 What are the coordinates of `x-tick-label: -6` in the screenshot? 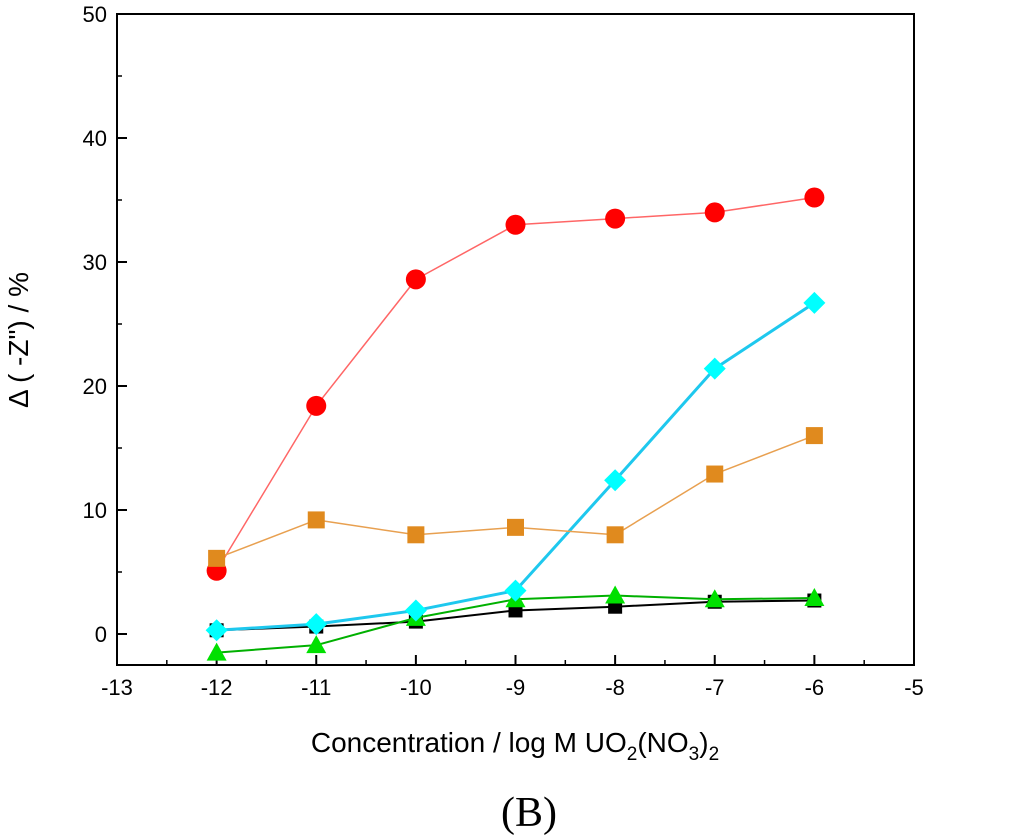 It's located at (815, 687).